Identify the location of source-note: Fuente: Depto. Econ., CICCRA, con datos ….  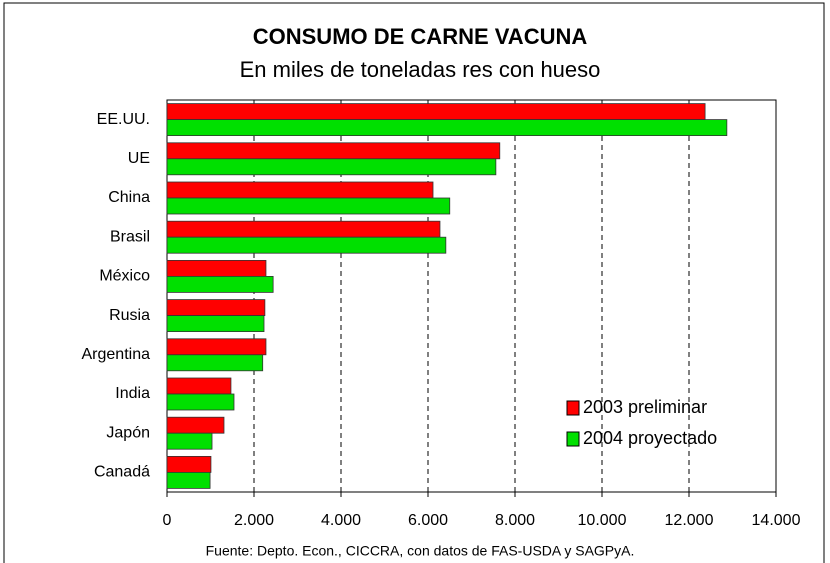
(420, 551).